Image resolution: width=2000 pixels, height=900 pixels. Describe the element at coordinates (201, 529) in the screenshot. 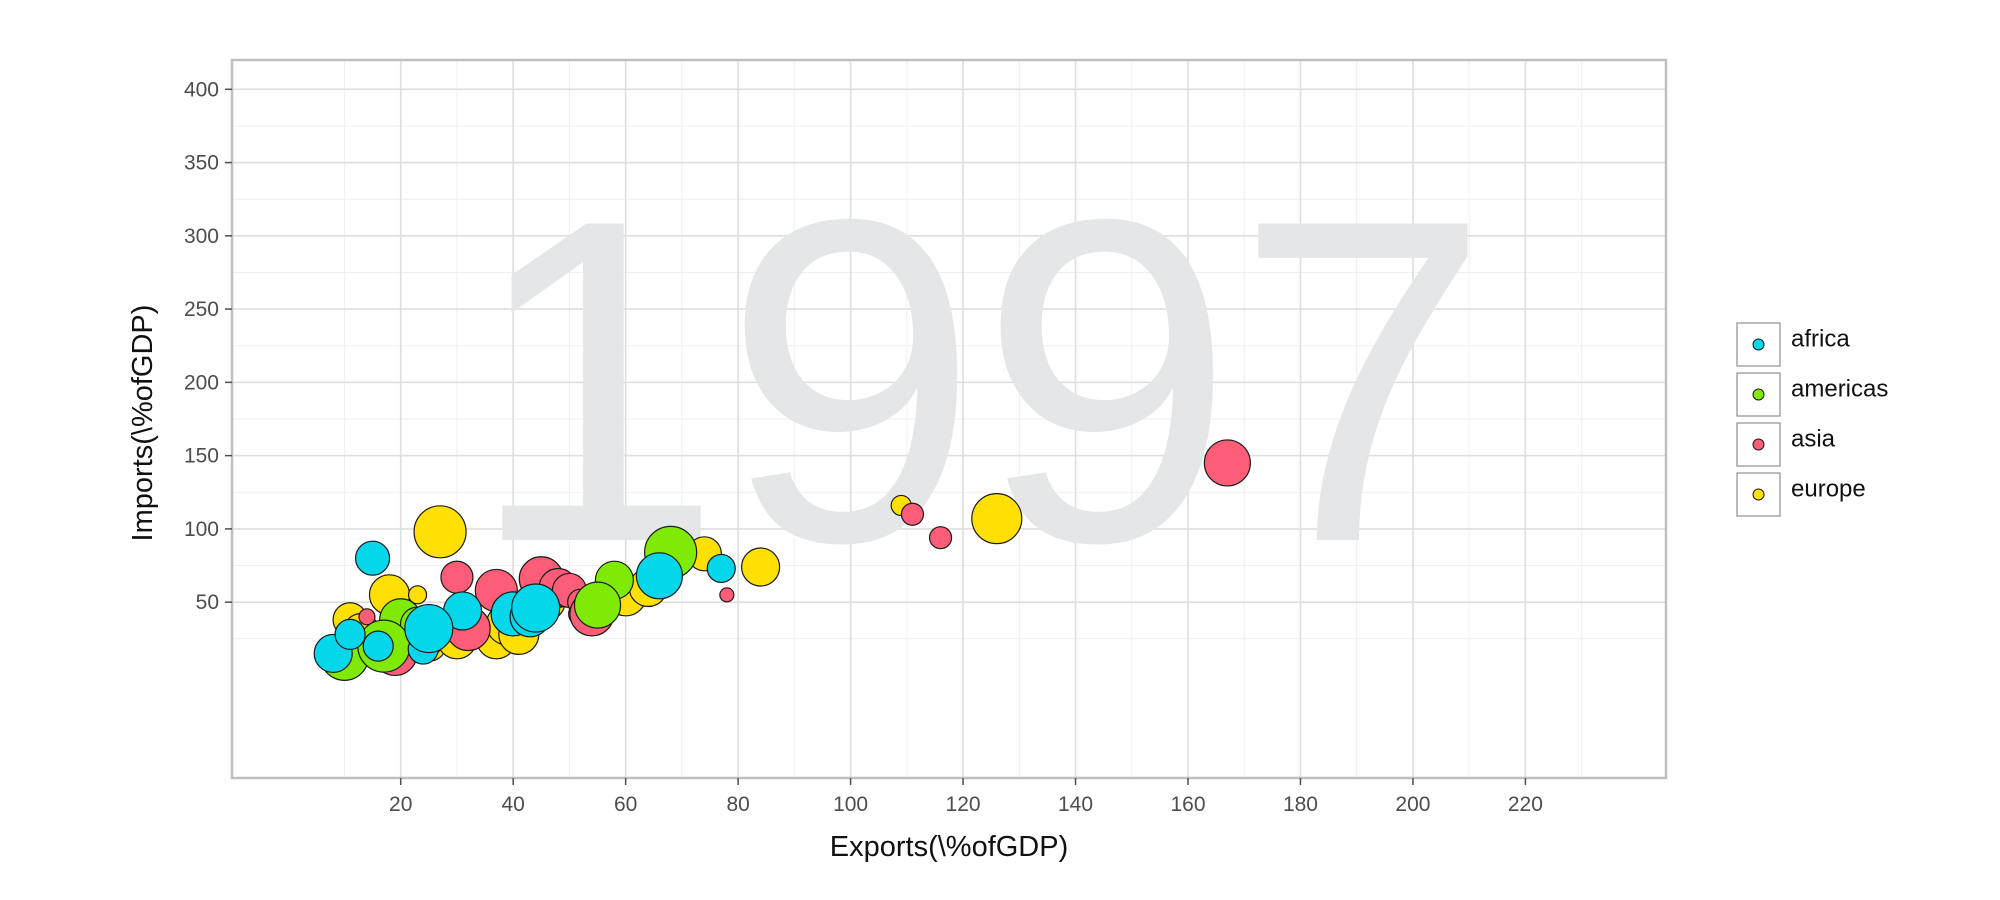

I see `y-tick-label: 100` at that location.